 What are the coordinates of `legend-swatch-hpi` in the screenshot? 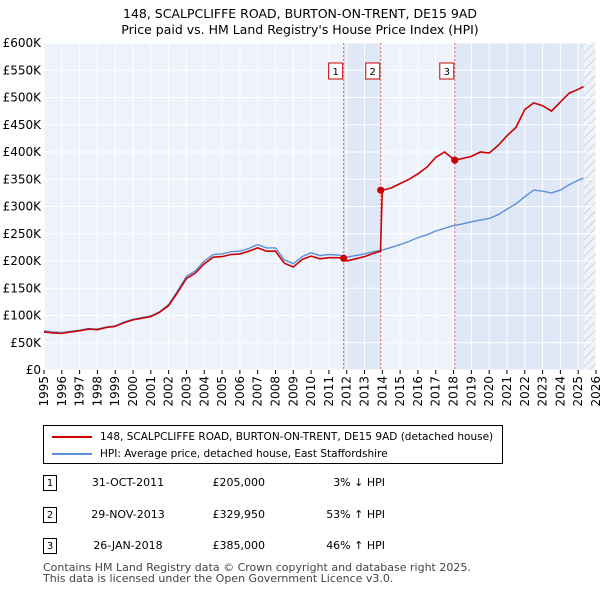 It's located at (72, 454).